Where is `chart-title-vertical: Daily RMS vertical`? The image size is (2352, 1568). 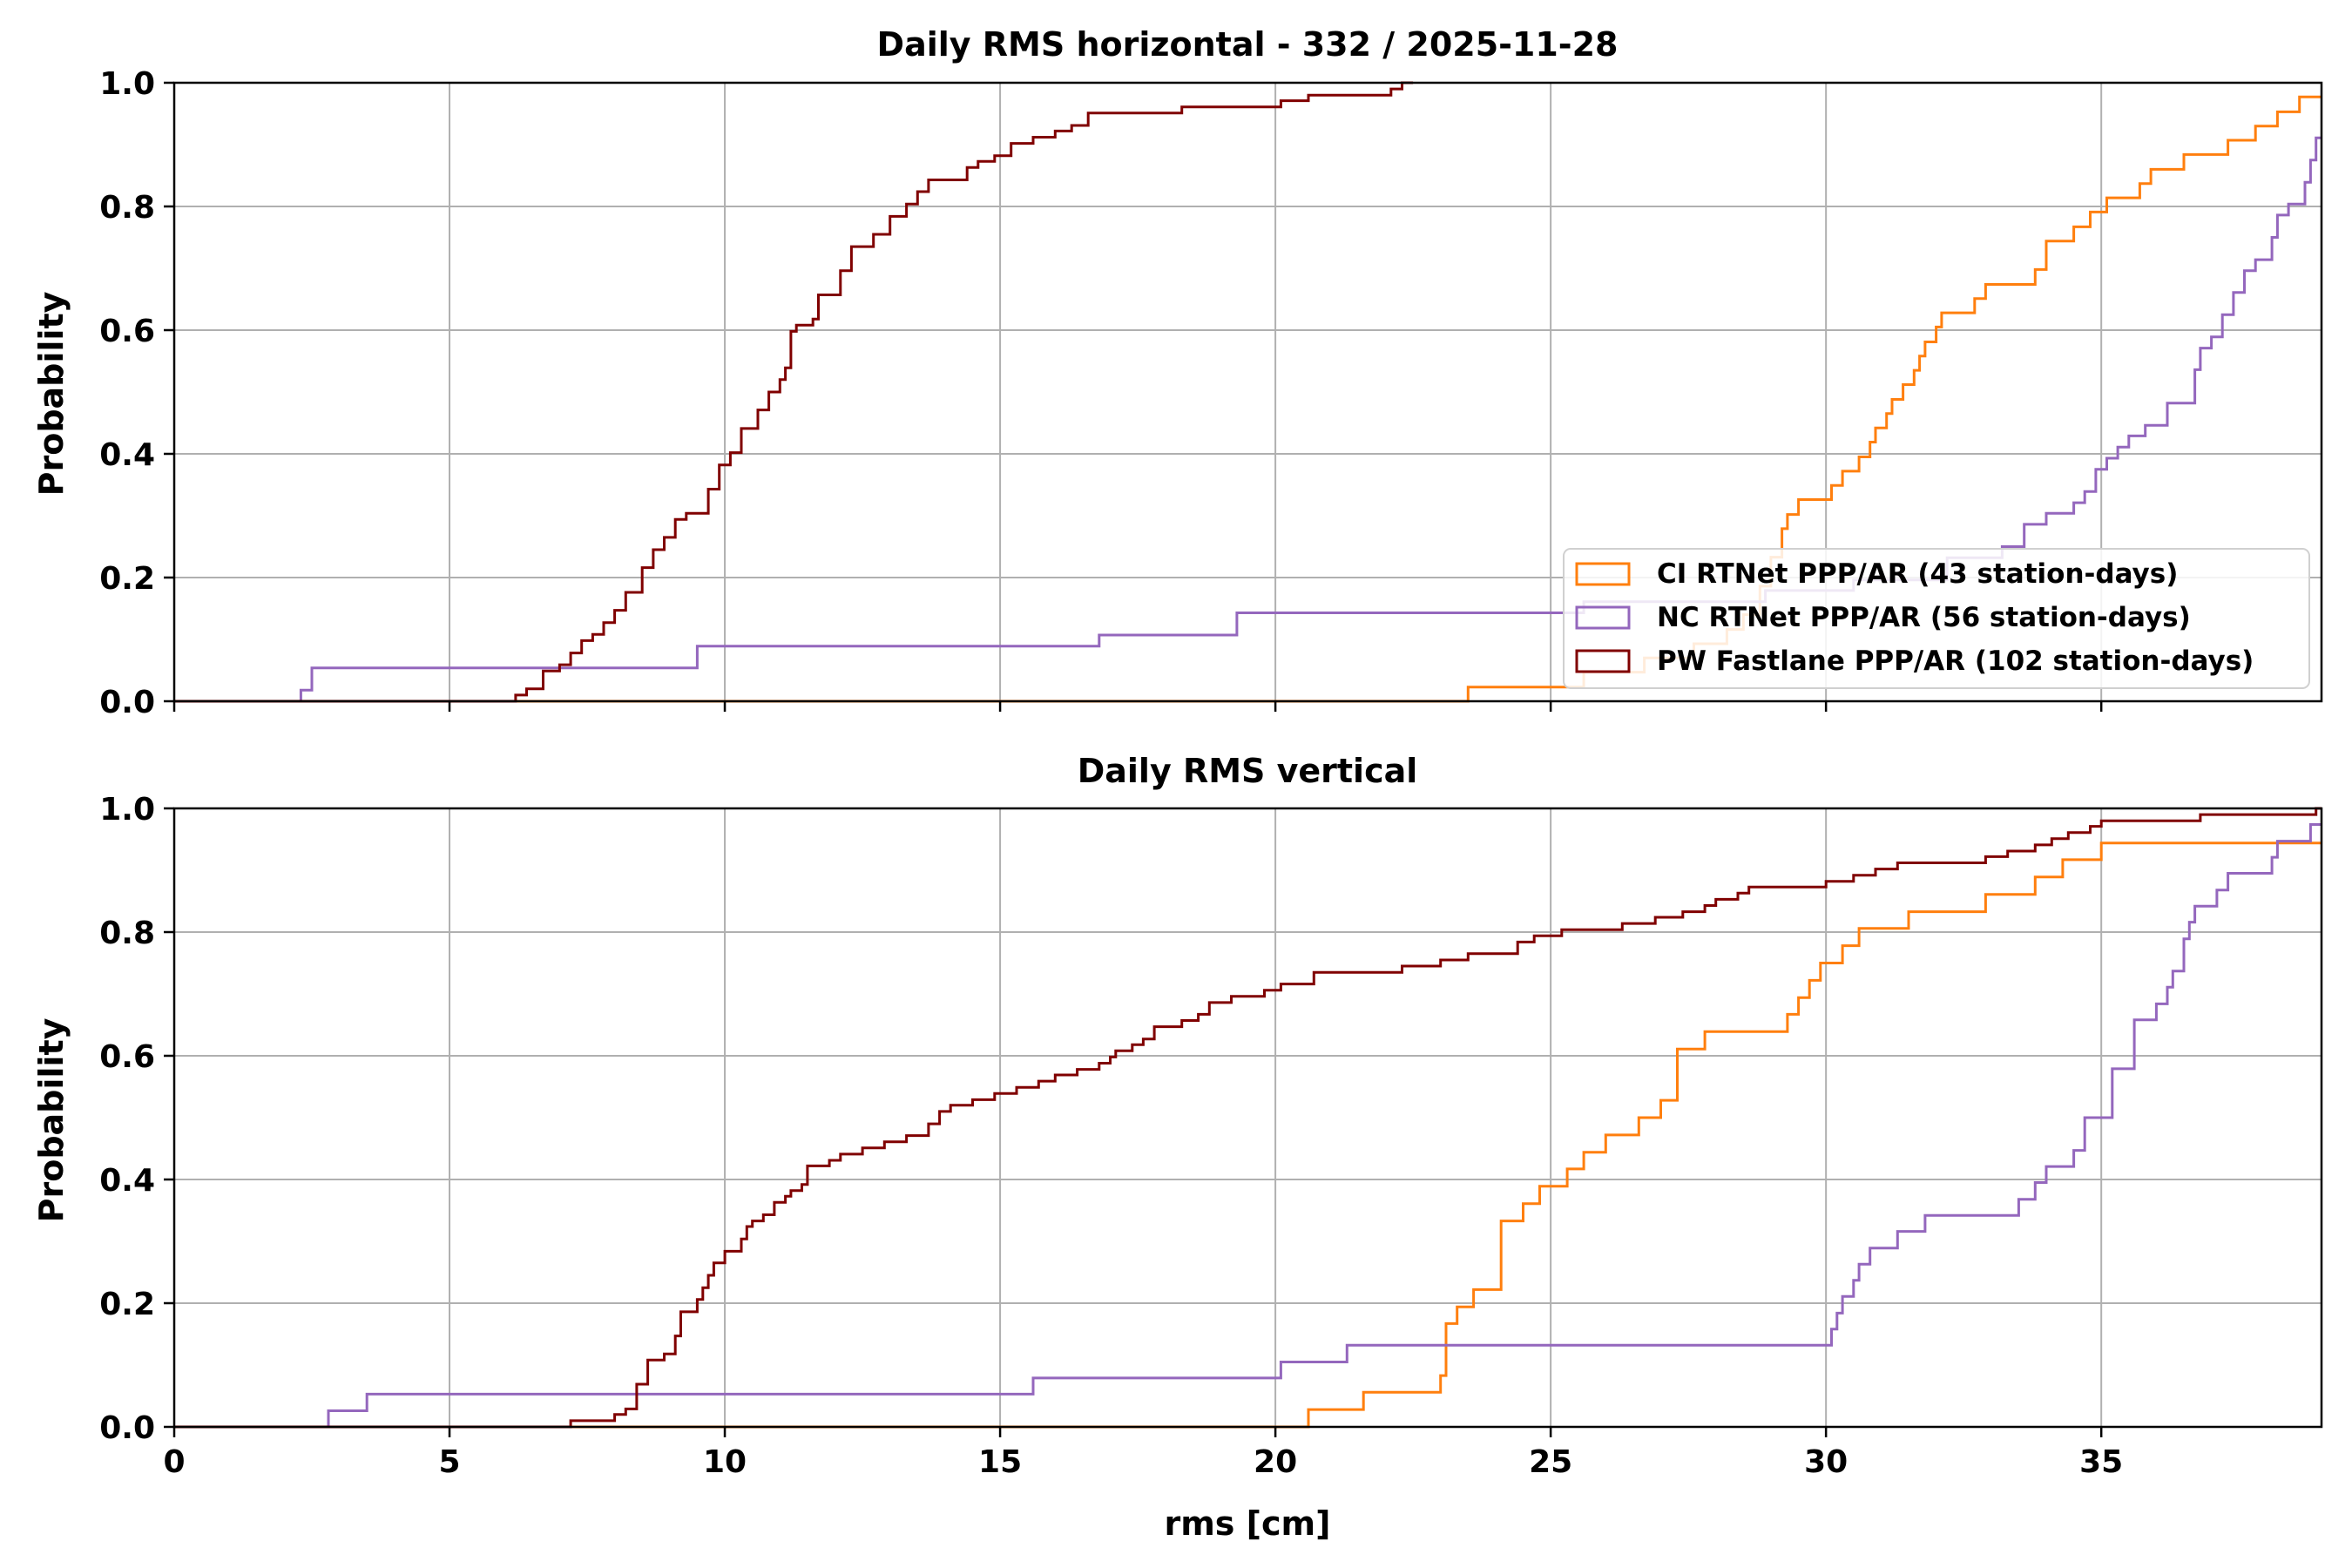 chart-title-vertical: Daily RMS vertical is located at coordinates (1248, 771).